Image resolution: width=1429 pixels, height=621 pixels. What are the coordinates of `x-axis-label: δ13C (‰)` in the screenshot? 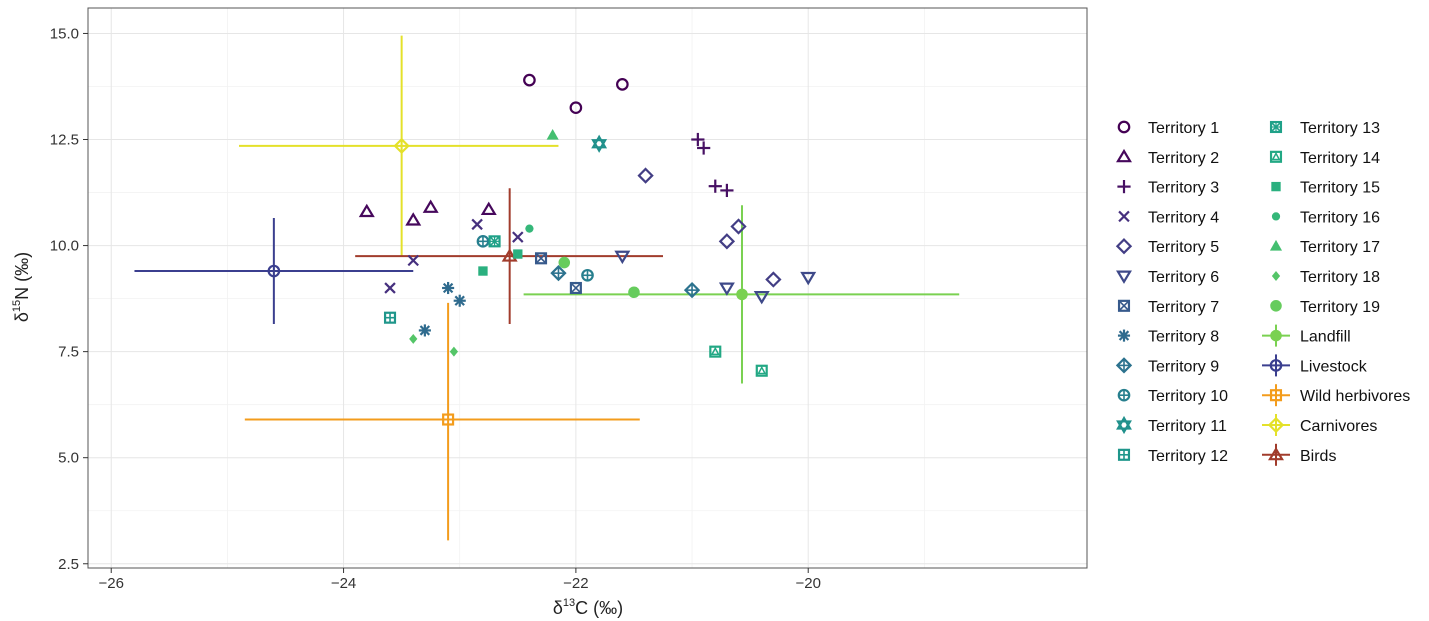 It's located at (588, 607).